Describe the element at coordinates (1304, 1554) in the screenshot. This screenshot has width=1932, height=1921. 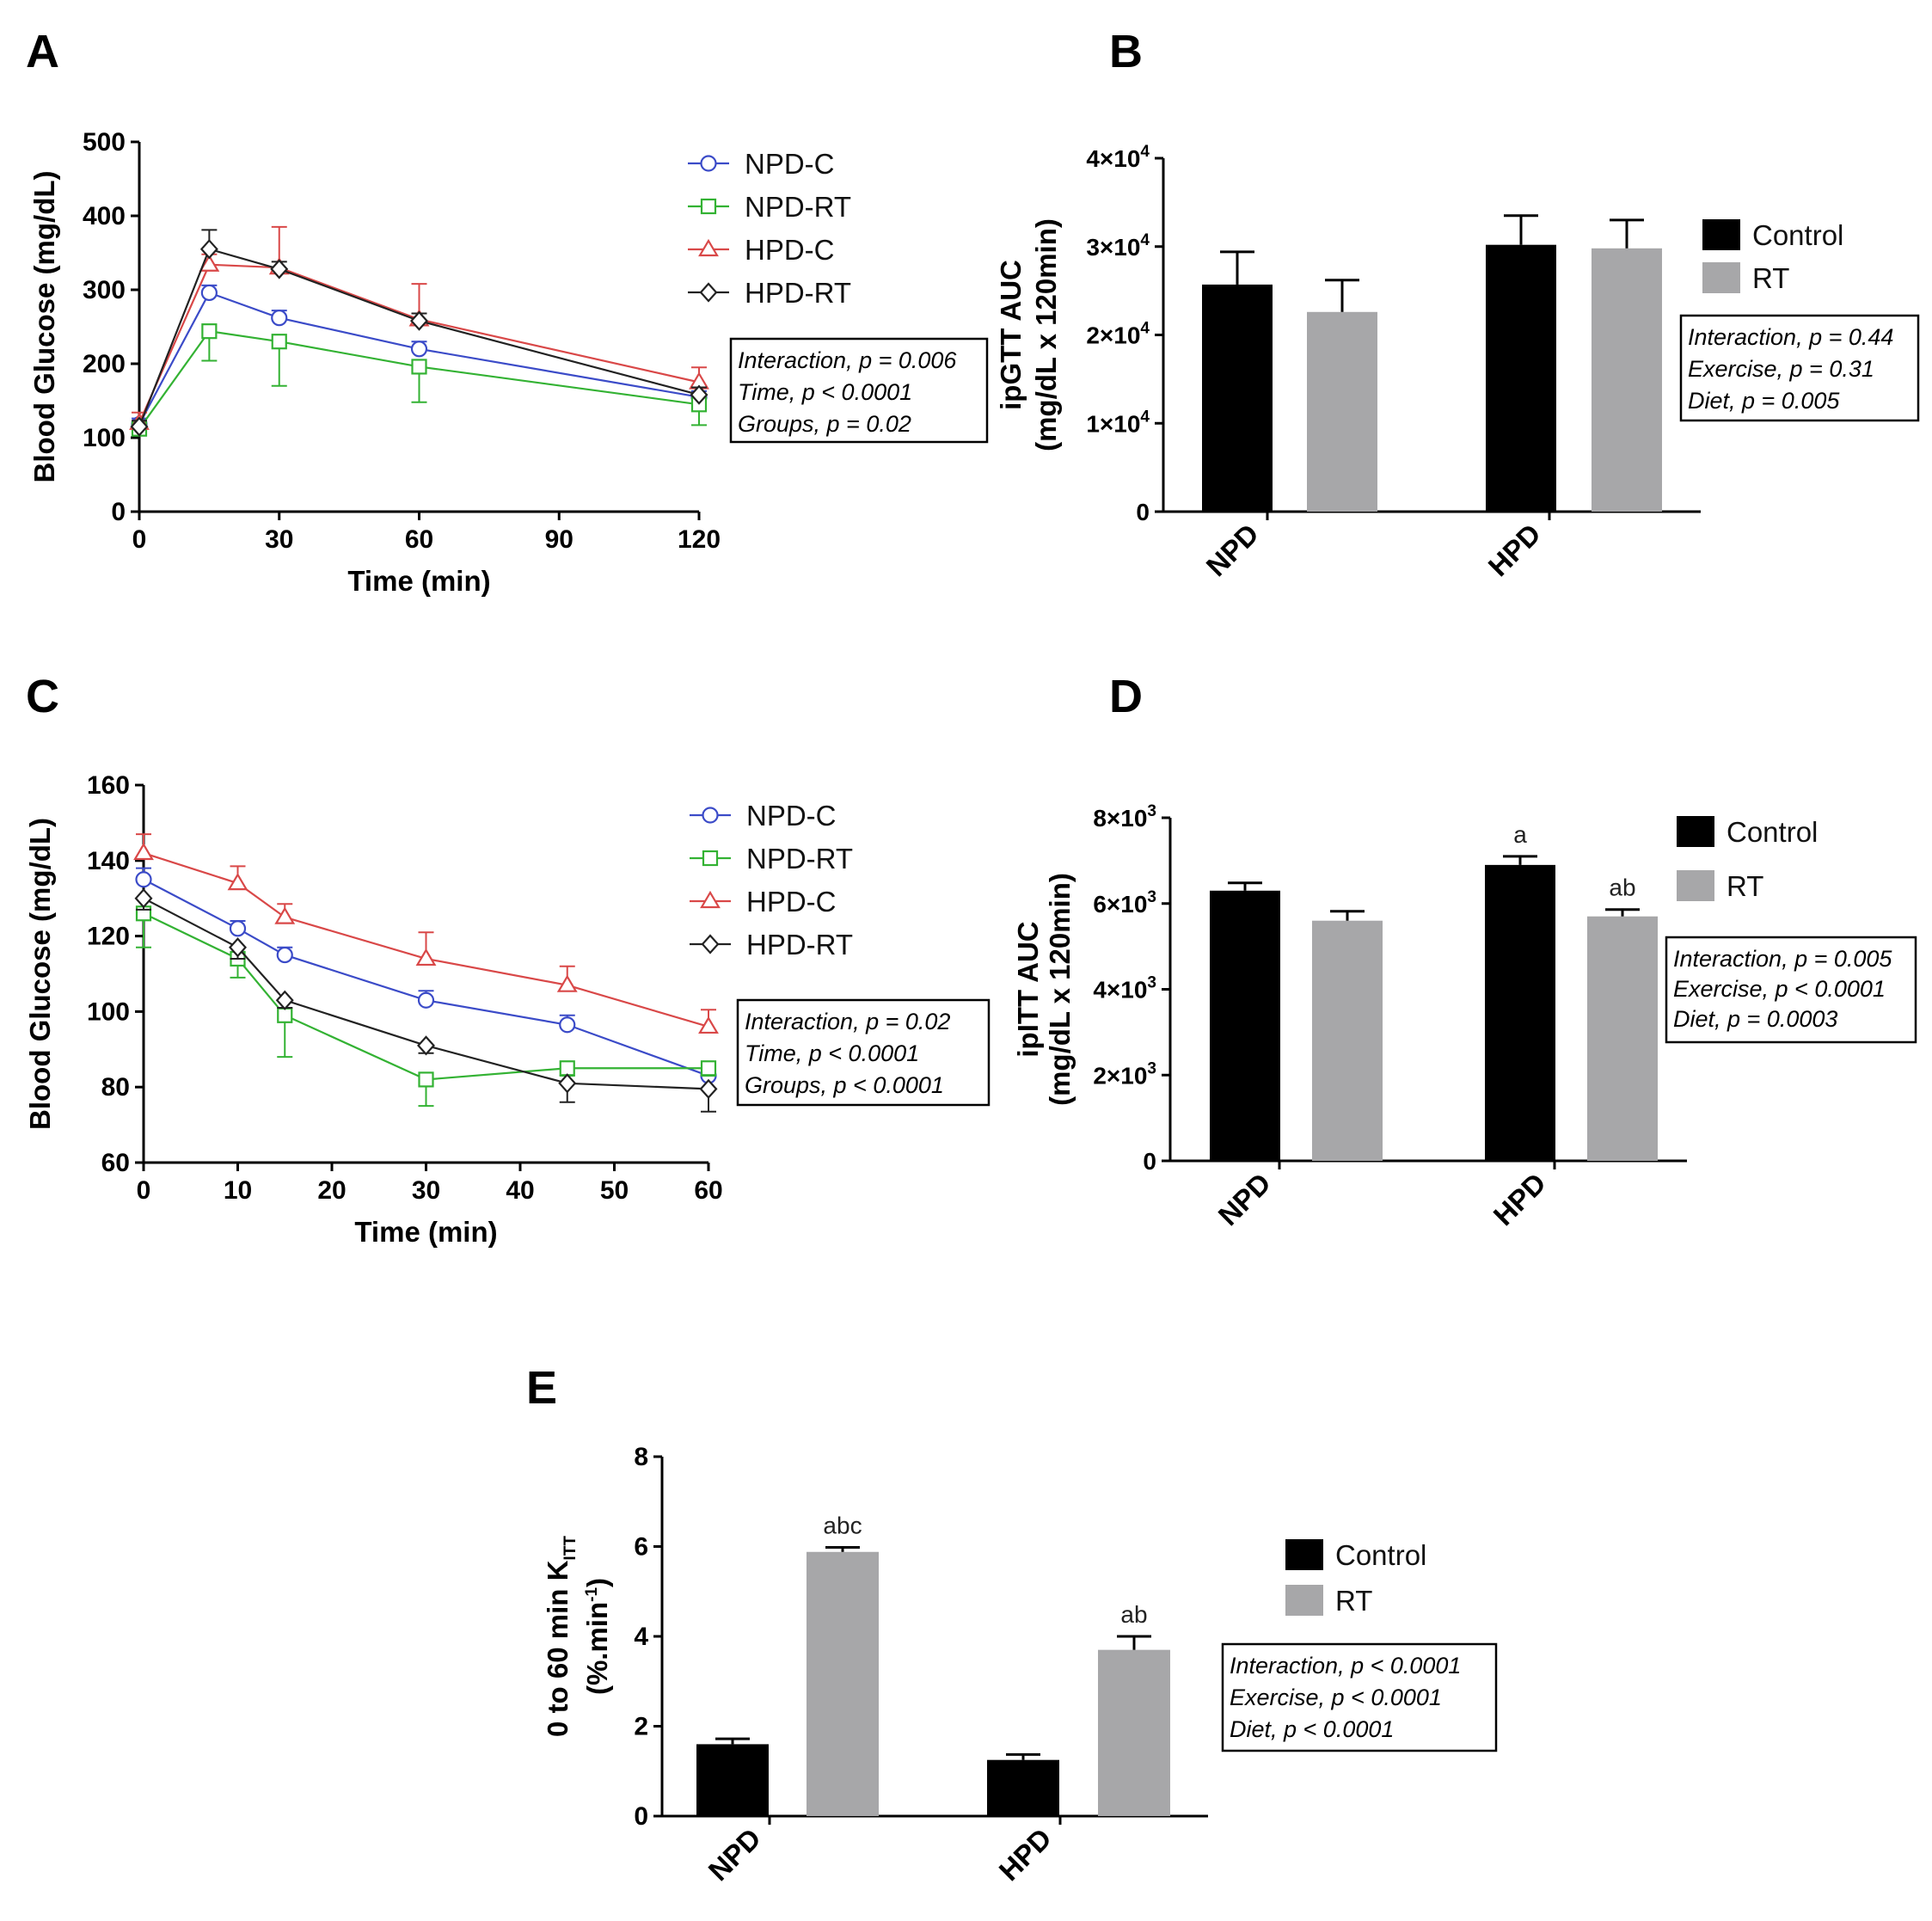
I see `chart-e-legend-swatch-control` at that location.